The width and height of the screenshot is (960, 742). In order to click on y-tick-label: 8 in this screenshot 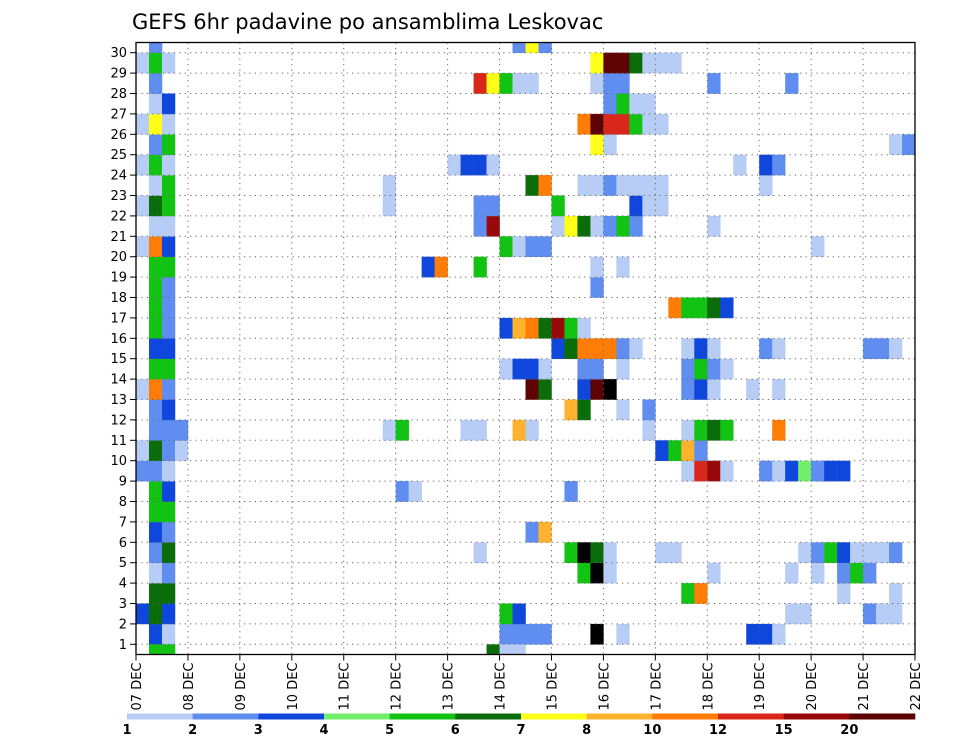, I will do `click(123, 502)`.